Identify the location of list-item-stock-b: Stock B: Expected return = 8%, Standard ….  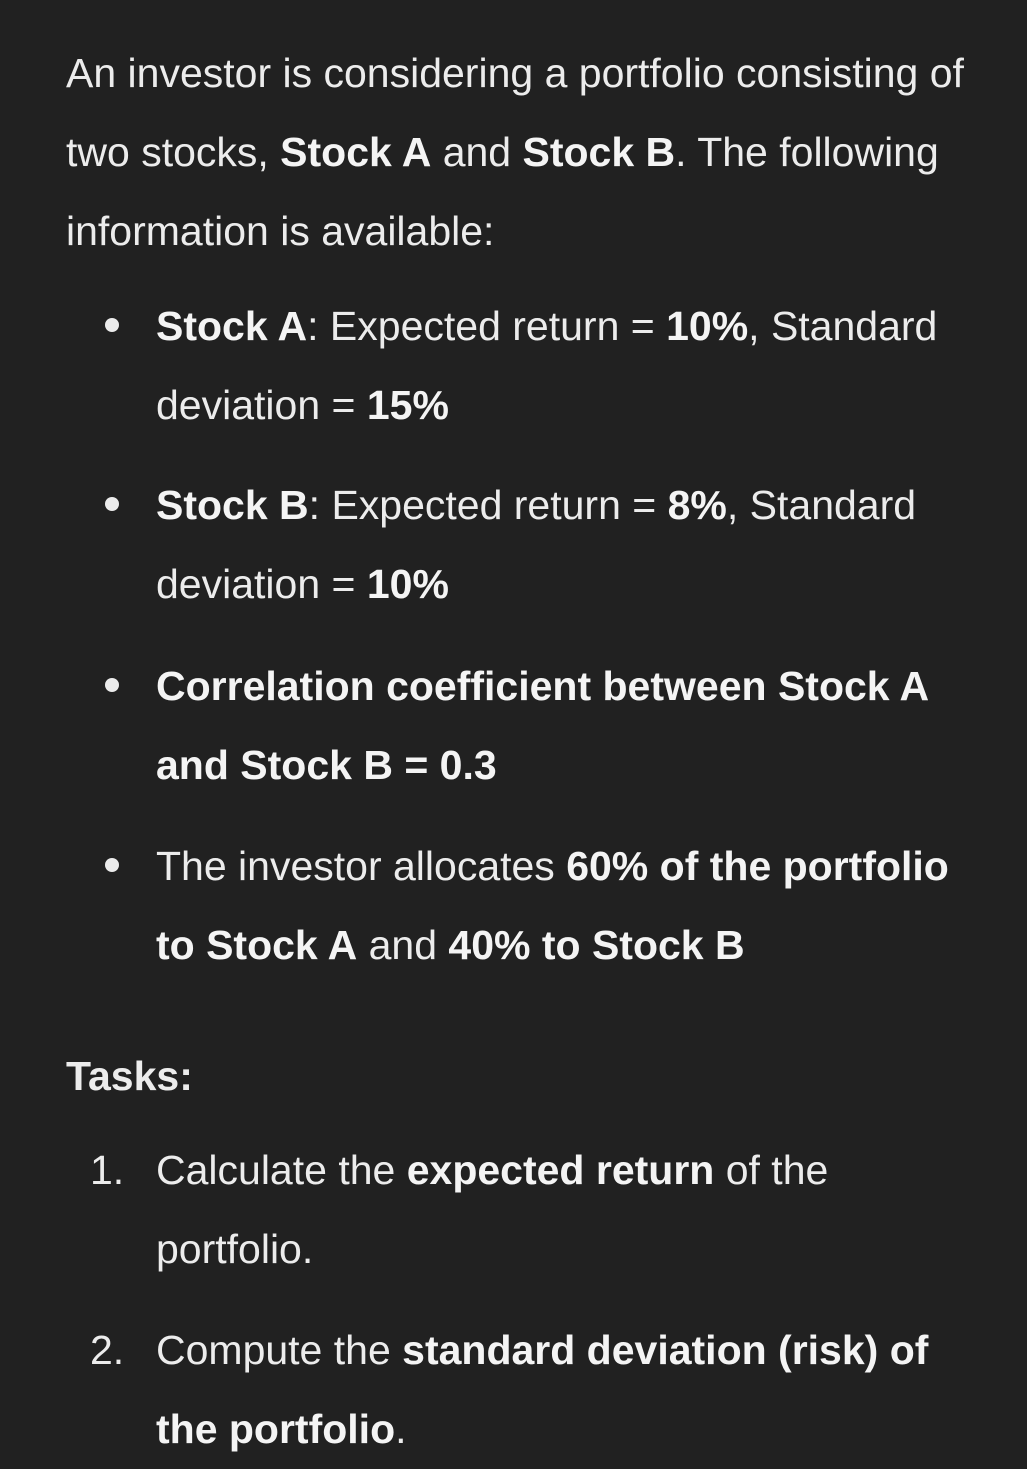
(545, 545).